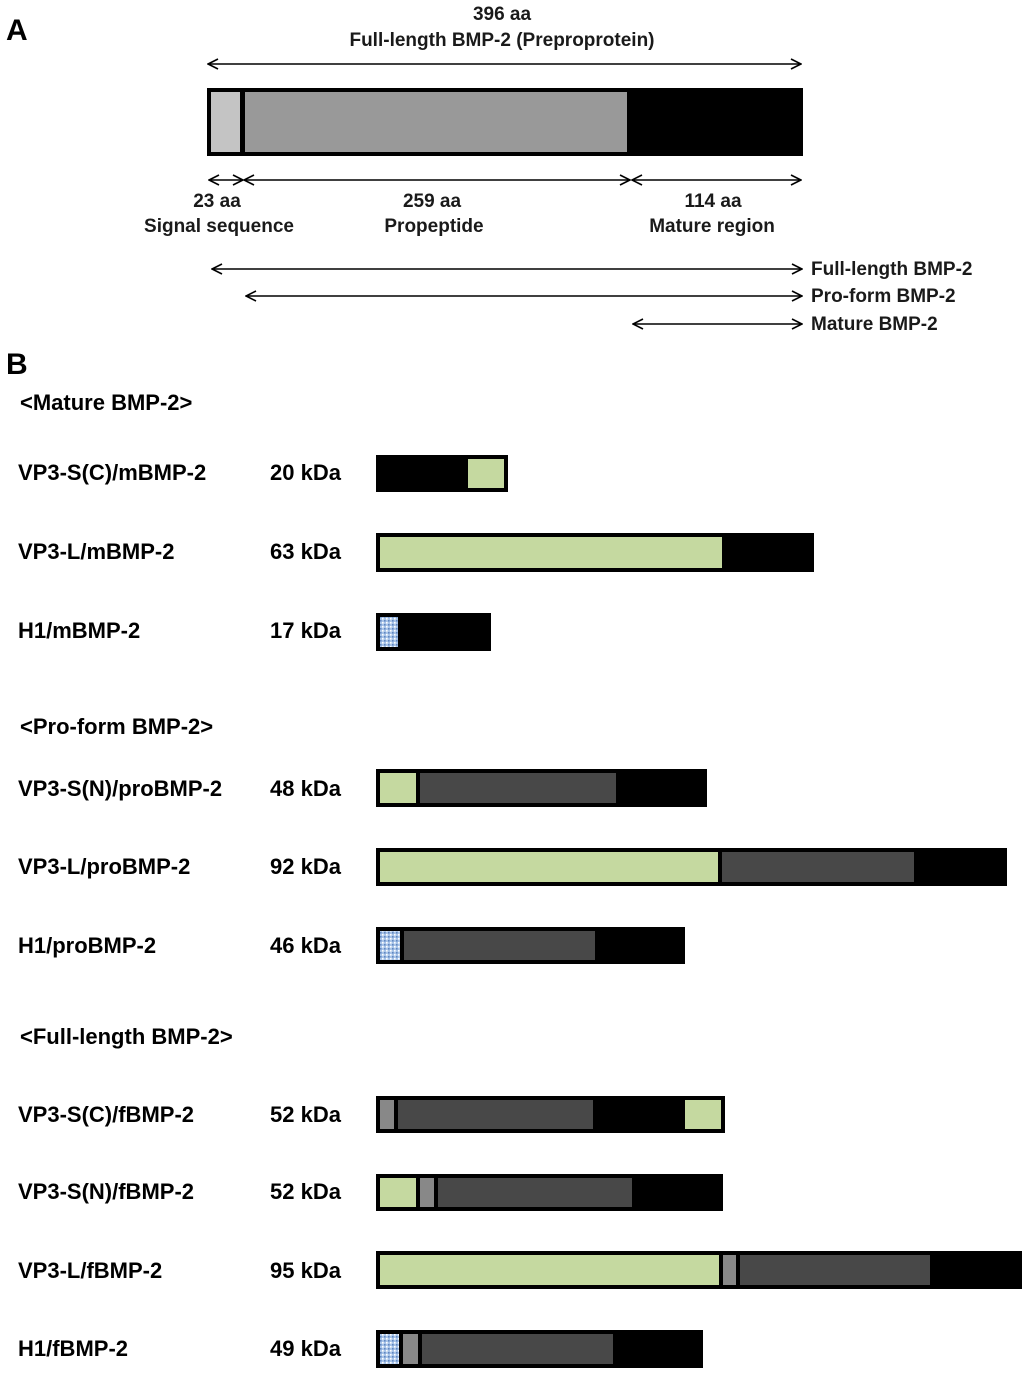 Image resolution: width=1026 pixels, height=1373 pixels. What do you see at coordinates (106, 1114) in the screenshot?
I see `construct-name: VP3-S(C)/fBMP-2` at bounding box center [106, 1114].